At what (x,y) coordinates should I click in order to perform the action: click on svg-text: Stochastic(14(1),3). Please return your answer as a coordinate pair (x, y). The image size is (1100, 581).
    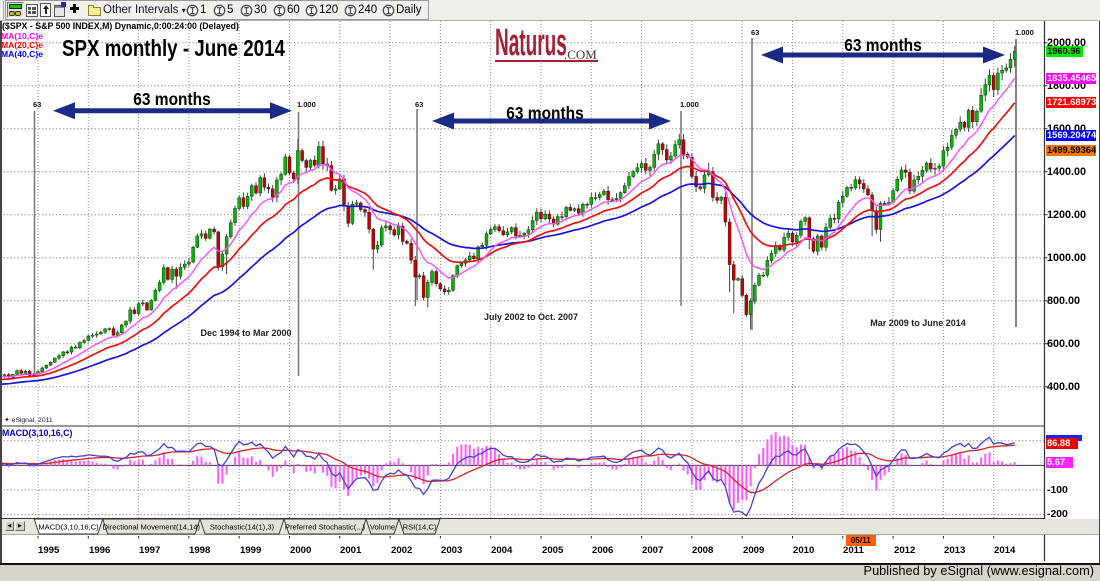
    Looking at the image, I should click on (242, 527).